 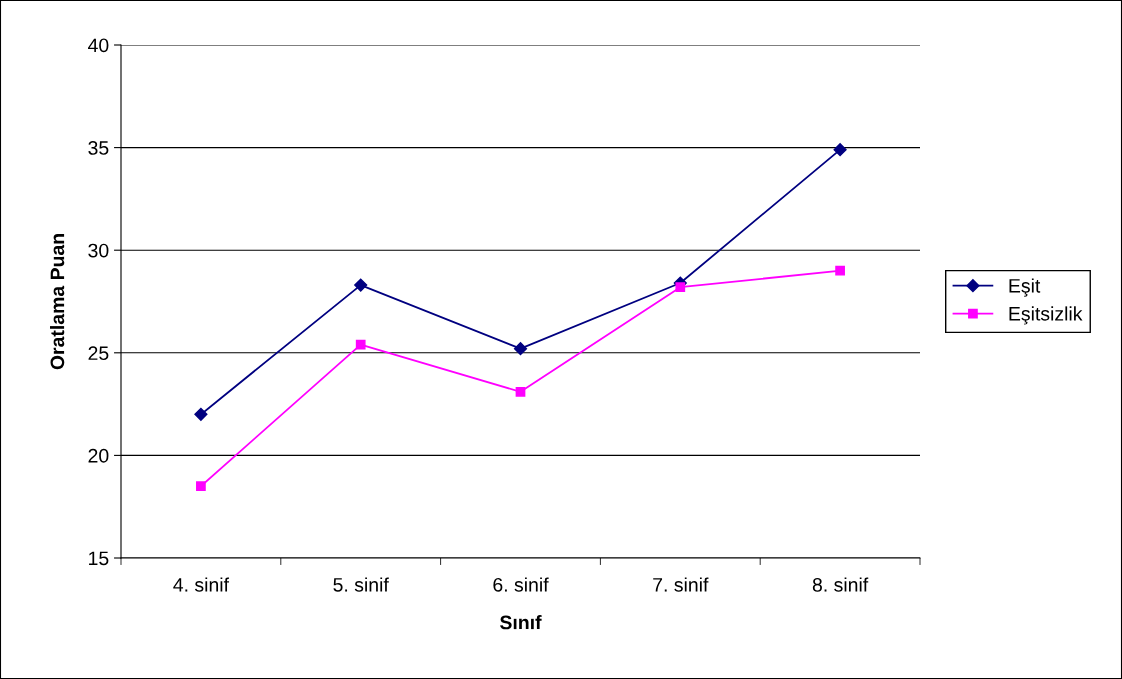 What do you see at coordinates (201, 584) in the screenshot?
I see `x-tick-label: 4. sinif` at bounding box center [201, 584].